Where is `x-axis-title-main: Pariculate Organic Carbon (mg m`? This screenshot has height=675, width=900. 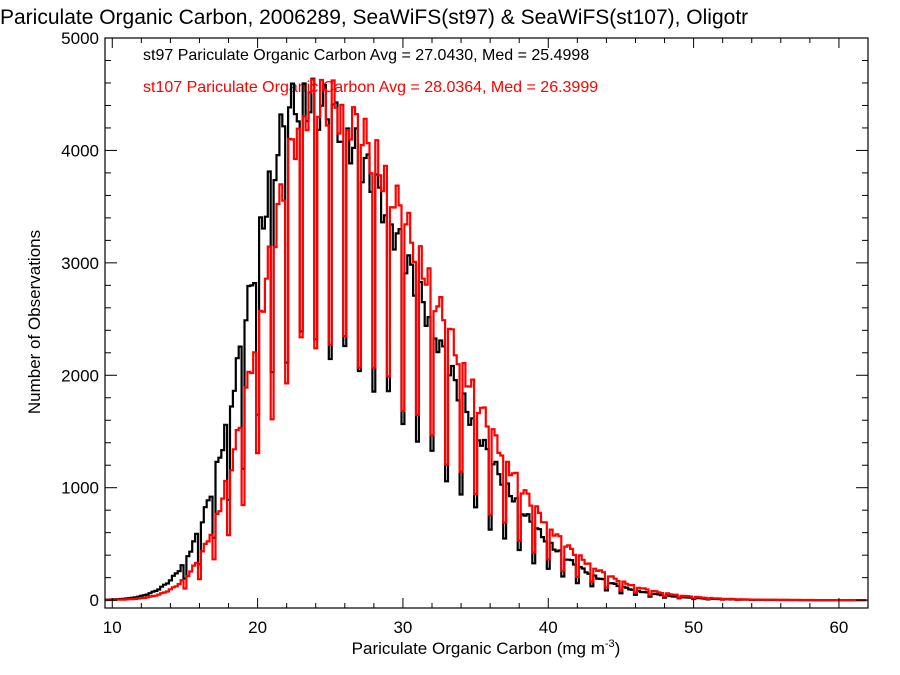
x-axis-title-main: Pariculate Organic Carbon (mg m is located at coordinates (478, 648).